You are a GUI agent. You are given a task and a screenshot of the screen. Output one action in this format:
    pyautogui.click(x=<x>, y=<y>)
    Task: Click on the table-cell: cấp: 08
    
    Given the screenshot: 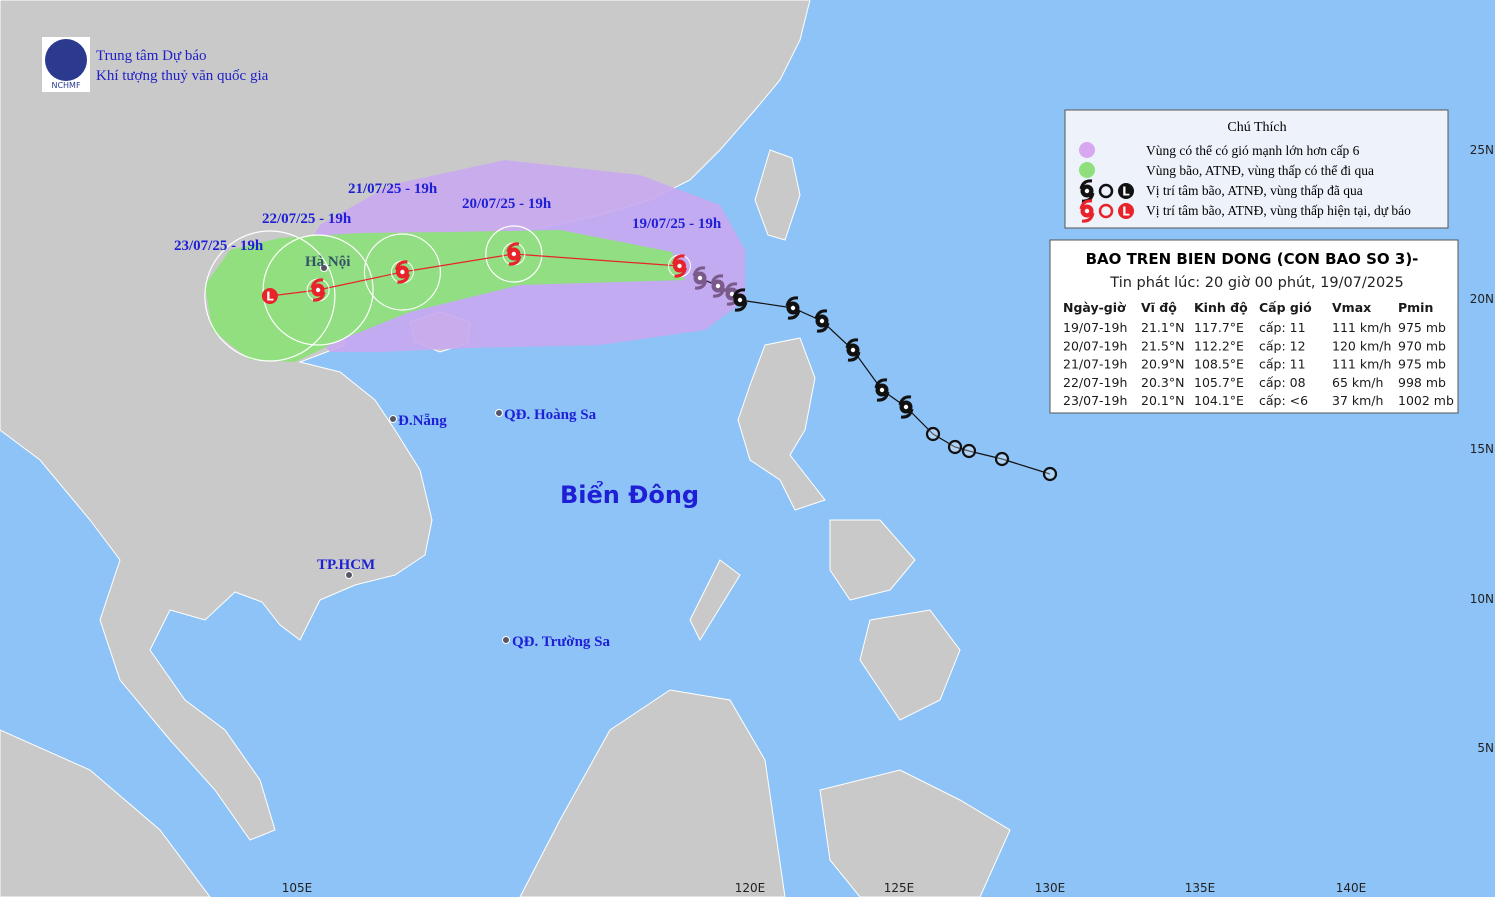 What is the action you would take?
    pyautogui.click(x=1282, y=382)
    